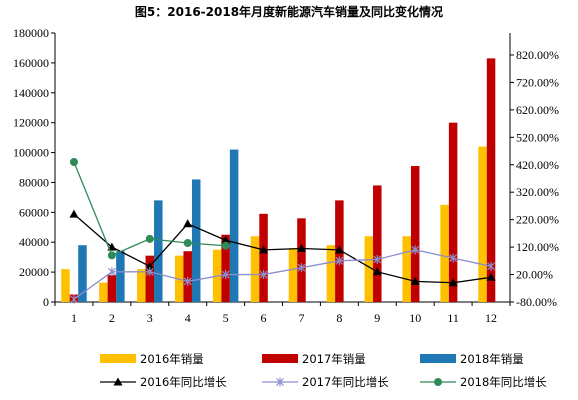 The image size is (578, 400). Describe the element at coordinates (534, 275) in the screenshot. I see `y2-tick-label: 20.00%` at that location.